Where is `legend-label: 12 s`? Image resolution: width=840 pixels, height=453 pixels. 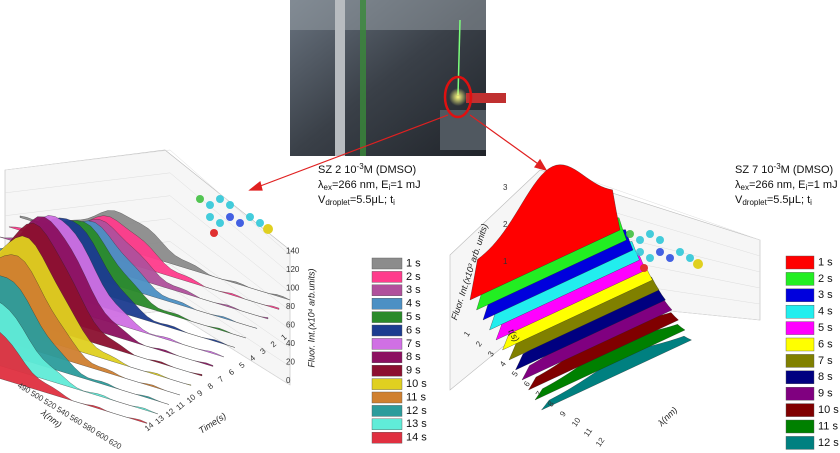
legend-label: 12 s is located at coordinates (416, 411).